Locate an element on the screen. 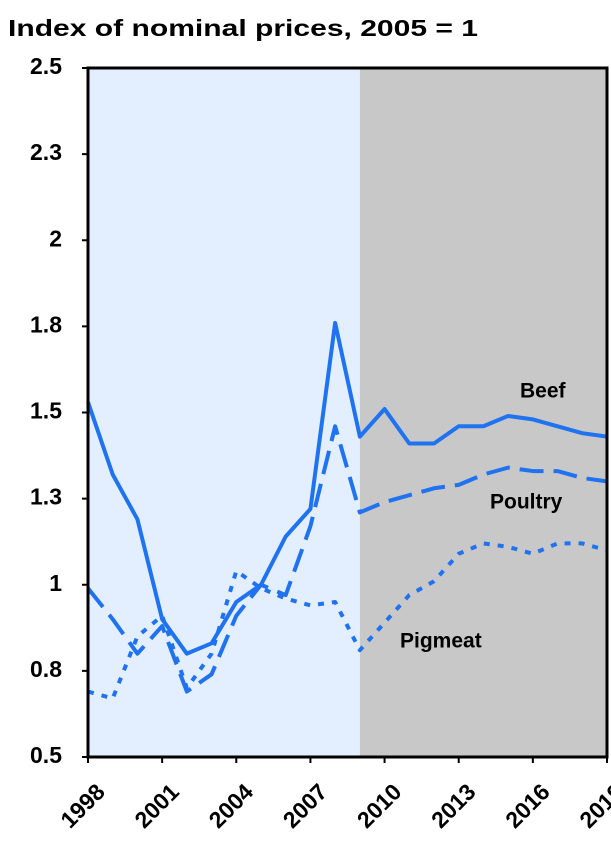  x-tick-label: 2007 is located at coordinates (305, 805).